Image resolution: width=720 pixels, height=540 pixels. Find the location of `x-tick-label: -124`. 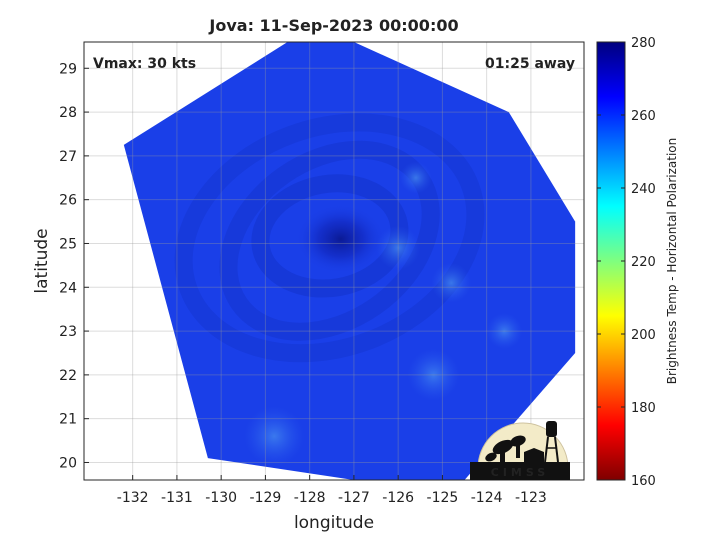

x-tick-label: -124 is located at coordinates (487, 498).